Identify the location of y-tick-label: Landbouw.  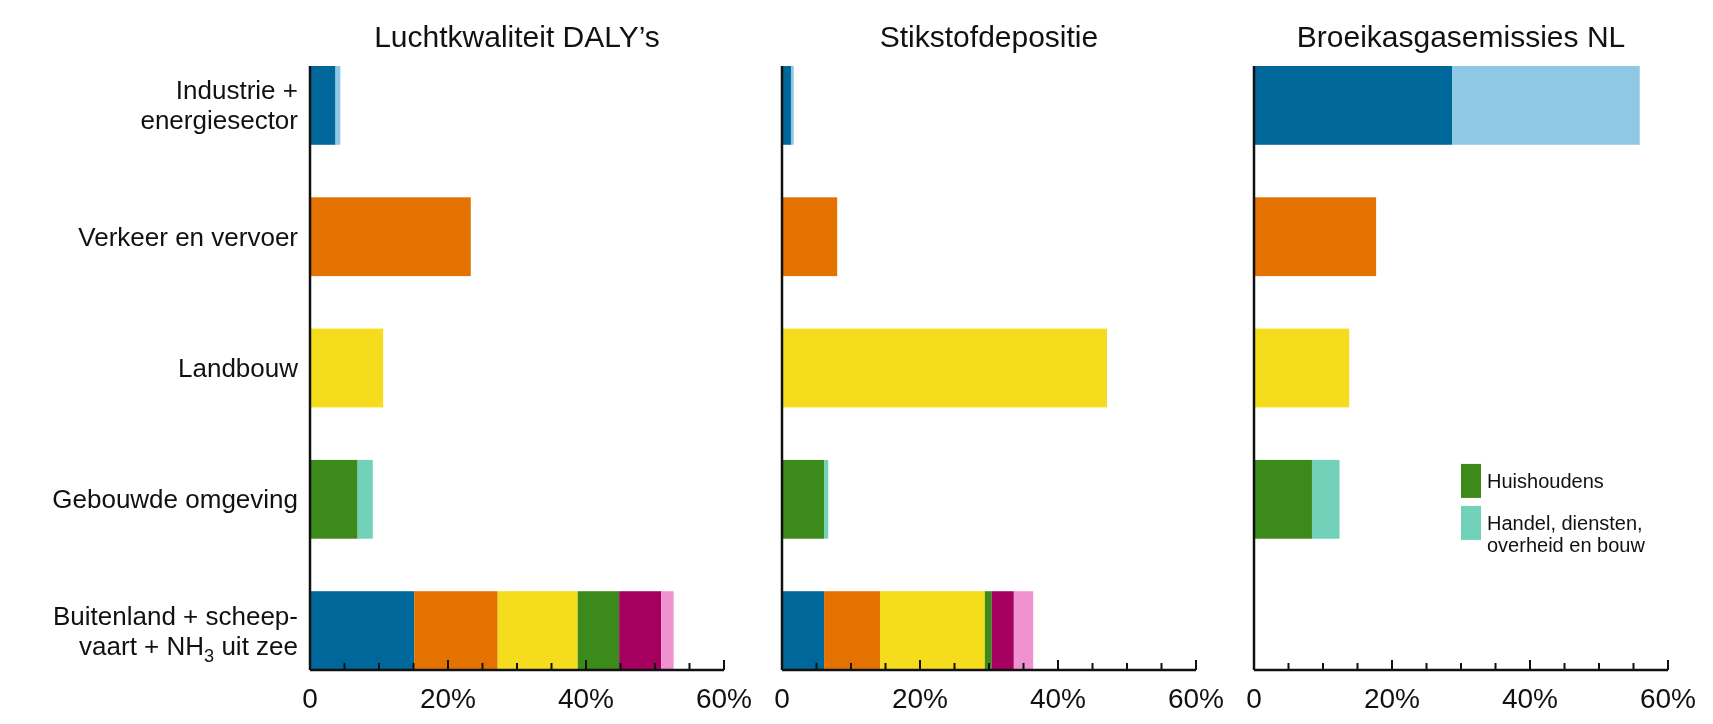
(238, 368).